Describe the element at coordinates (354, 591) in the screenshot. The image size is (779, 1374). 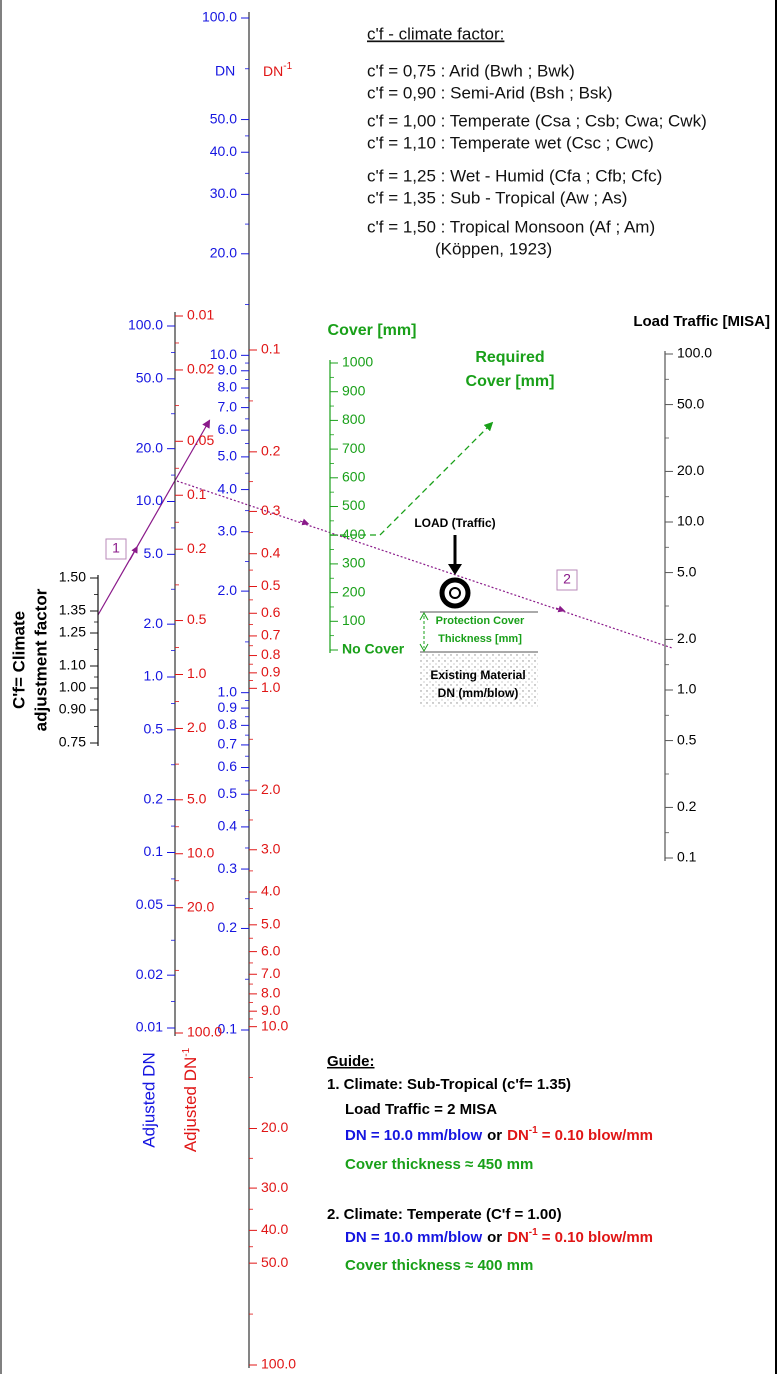
I see `tick-label: 200` at that location.